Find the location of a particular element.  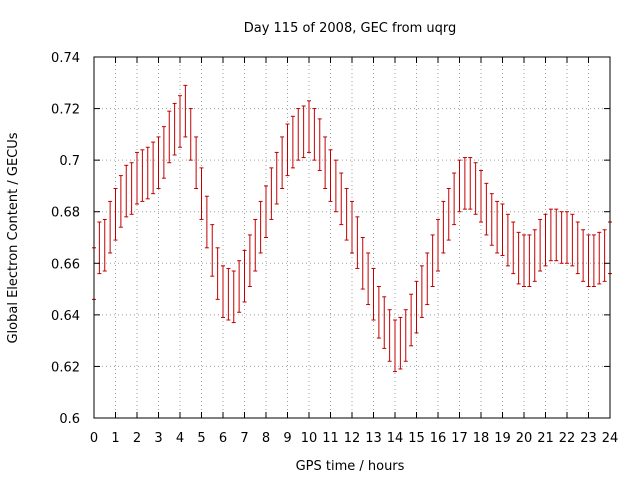

x-tick-label: 11 is located at coordinates (330, 438).